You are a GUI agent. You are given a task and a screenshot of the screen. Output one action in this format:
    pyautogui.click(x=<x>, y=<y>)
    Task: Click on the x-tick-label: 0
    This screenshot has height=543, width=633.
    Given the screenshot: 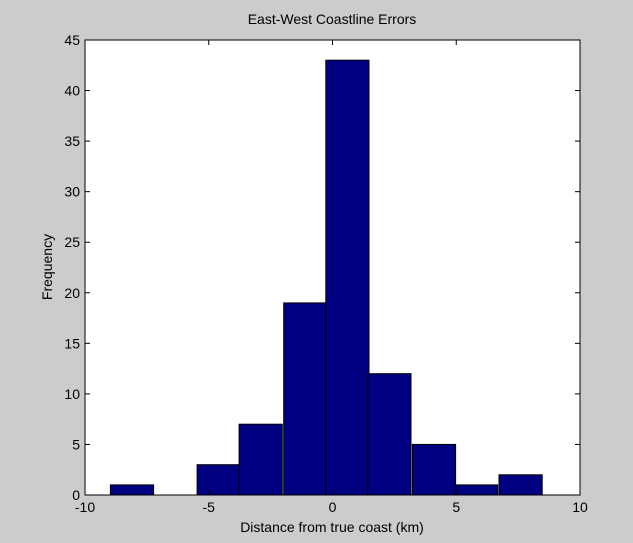 What is the action you would take?
    pyautogui.click(x=333, y=507)
    